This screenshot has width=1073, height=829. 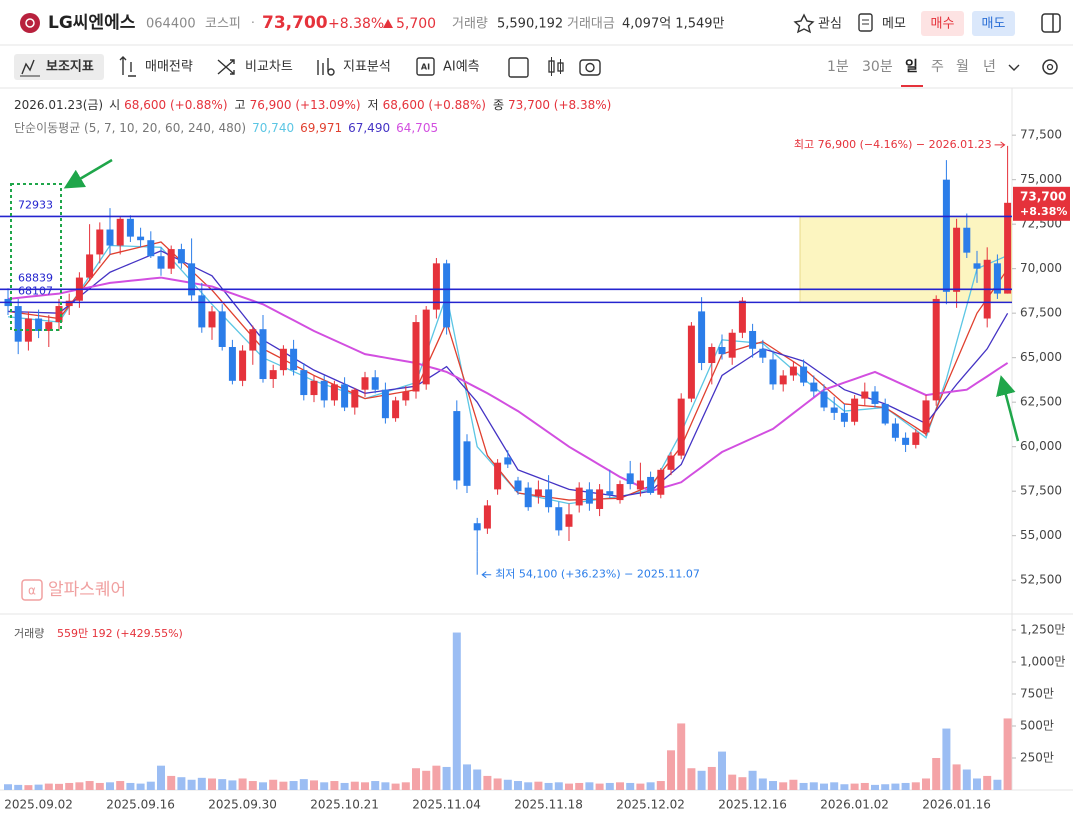 I want to click on svg-text: α, so click(x=32, y=591).